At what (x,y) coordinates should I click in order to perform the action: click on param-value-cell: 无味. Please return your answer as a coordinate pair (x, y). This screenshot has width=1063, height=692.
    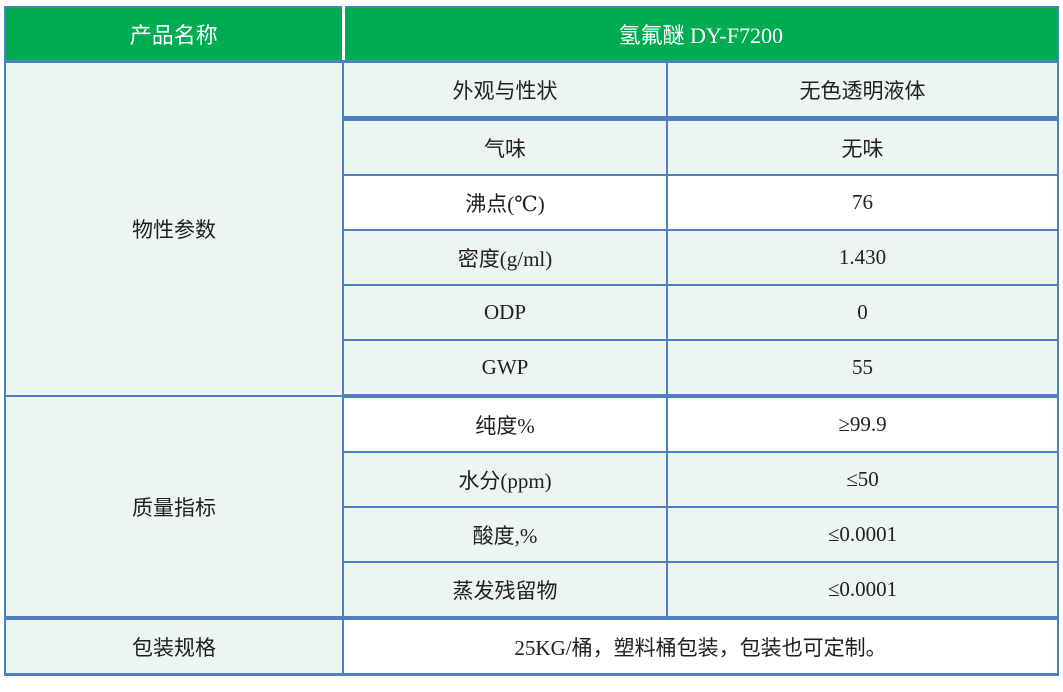
    Looking at the image, I should click on (862, 146).